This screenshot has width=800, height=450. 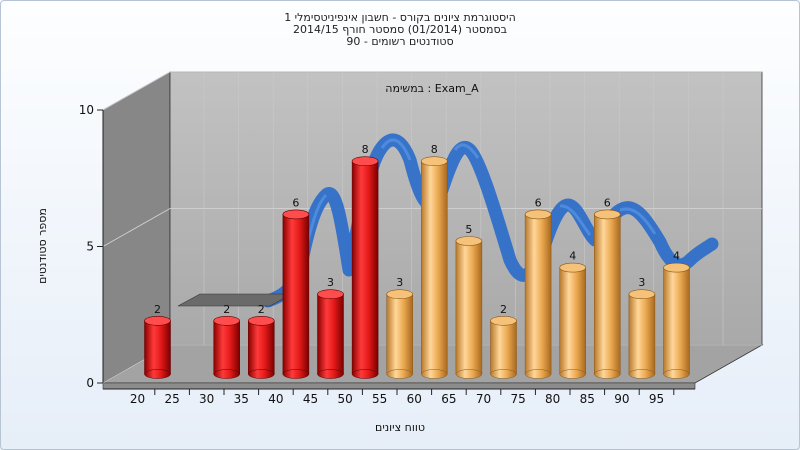 What do you see at coordinates (226, 341) in the screenshot?
I see `bar-30: 2` at bounding box center [226, 341].